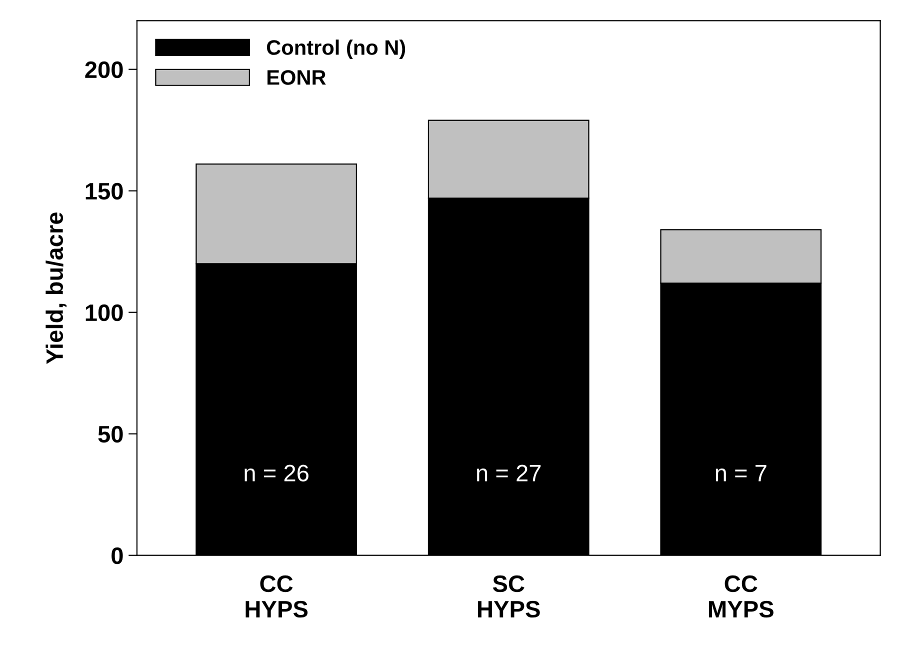 This screenshot has width=901, height=648. I want to click on x-tick-label: CC HYPS, so click(277, 596).